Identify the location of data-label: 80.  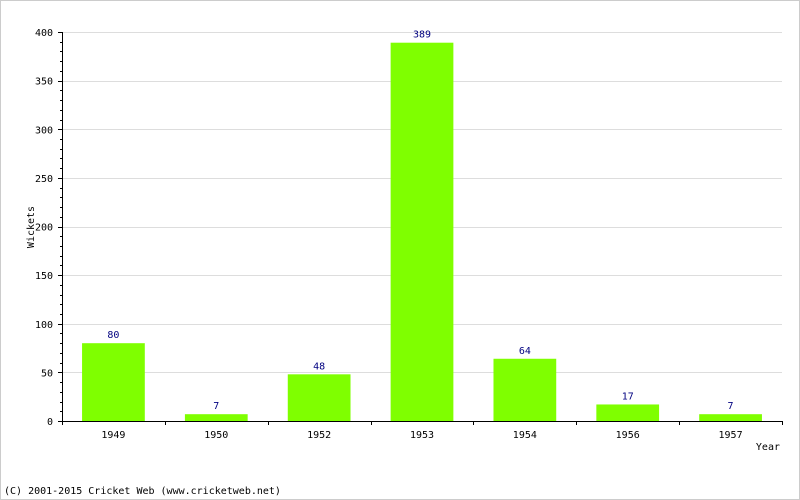
(113, 335).